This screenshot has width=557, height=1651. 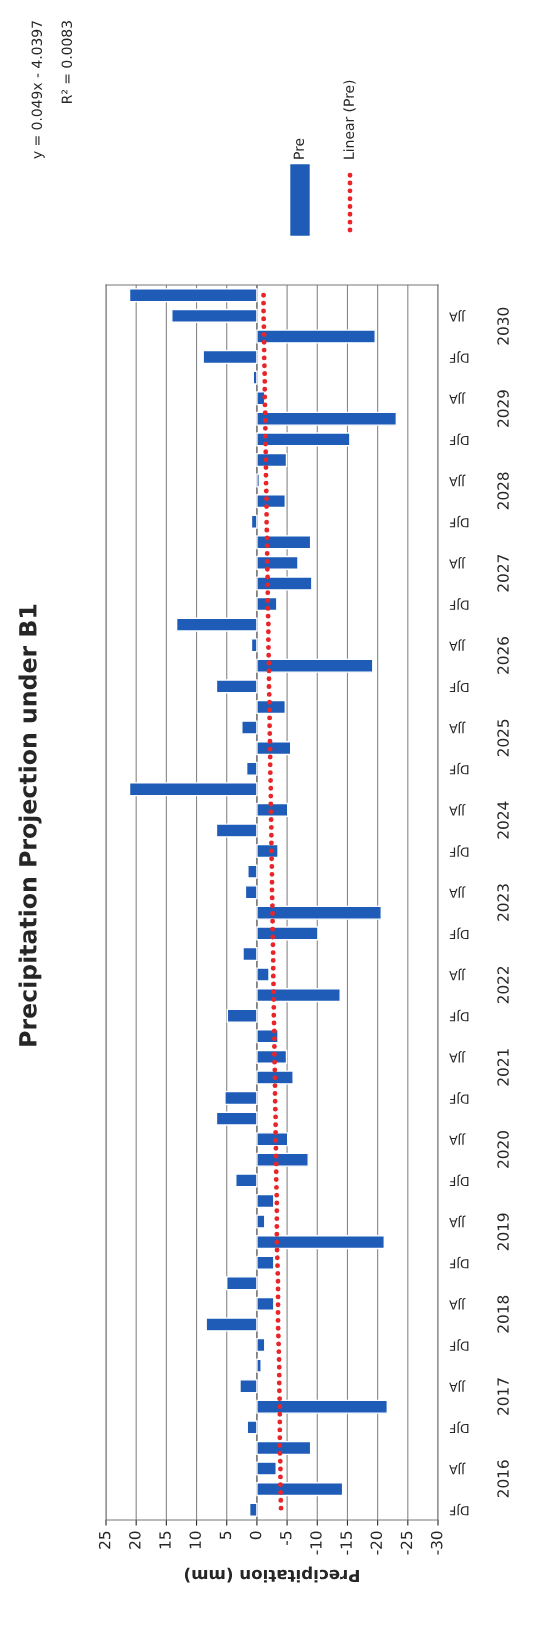 I want to click on text: Pre, so click(x=299, y=148).